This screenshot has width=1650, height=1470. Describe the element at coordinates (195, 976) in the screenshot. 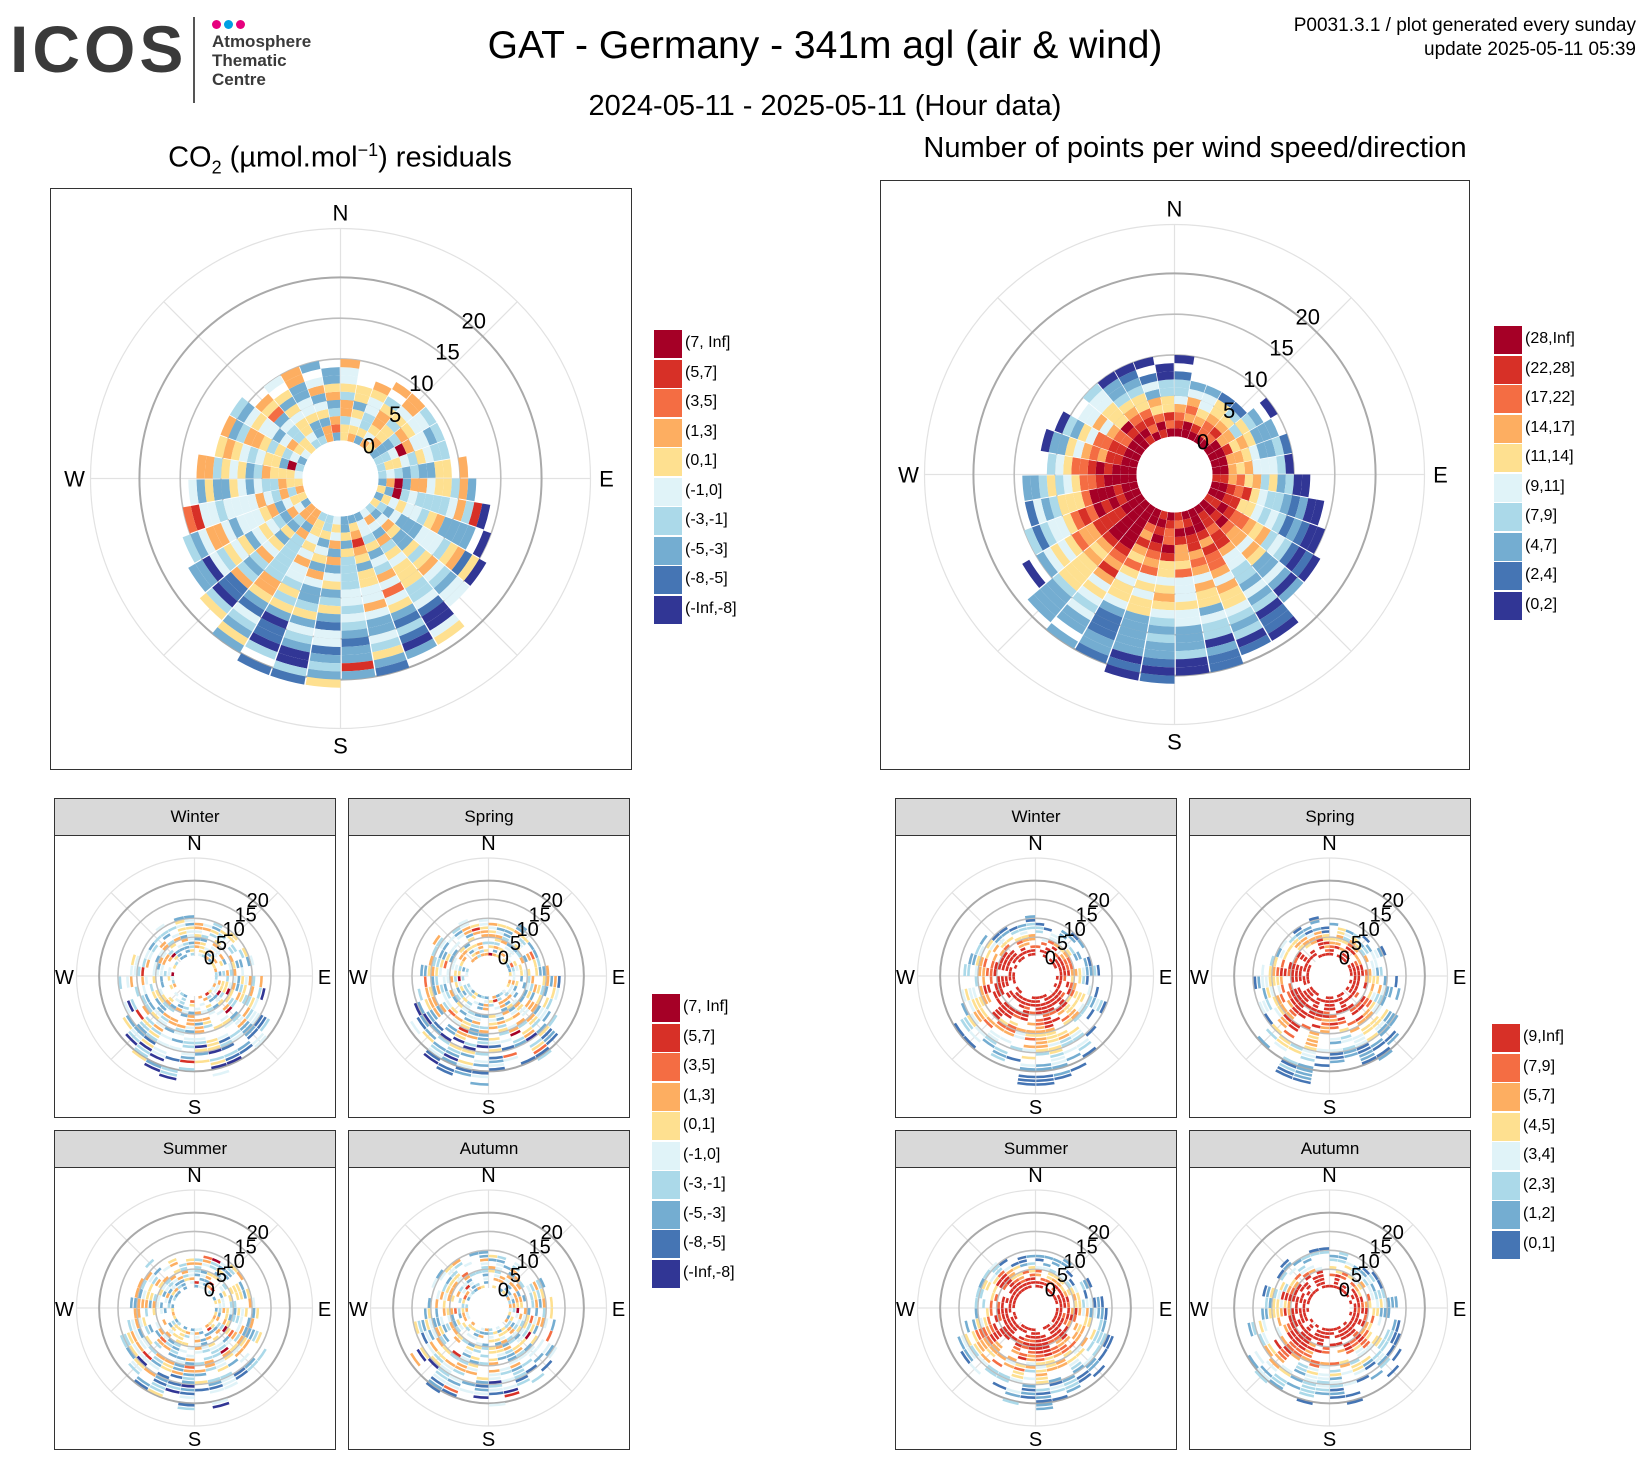

I see `facet-winter-res: 0 5 10 15 20 N S E W` at that location.